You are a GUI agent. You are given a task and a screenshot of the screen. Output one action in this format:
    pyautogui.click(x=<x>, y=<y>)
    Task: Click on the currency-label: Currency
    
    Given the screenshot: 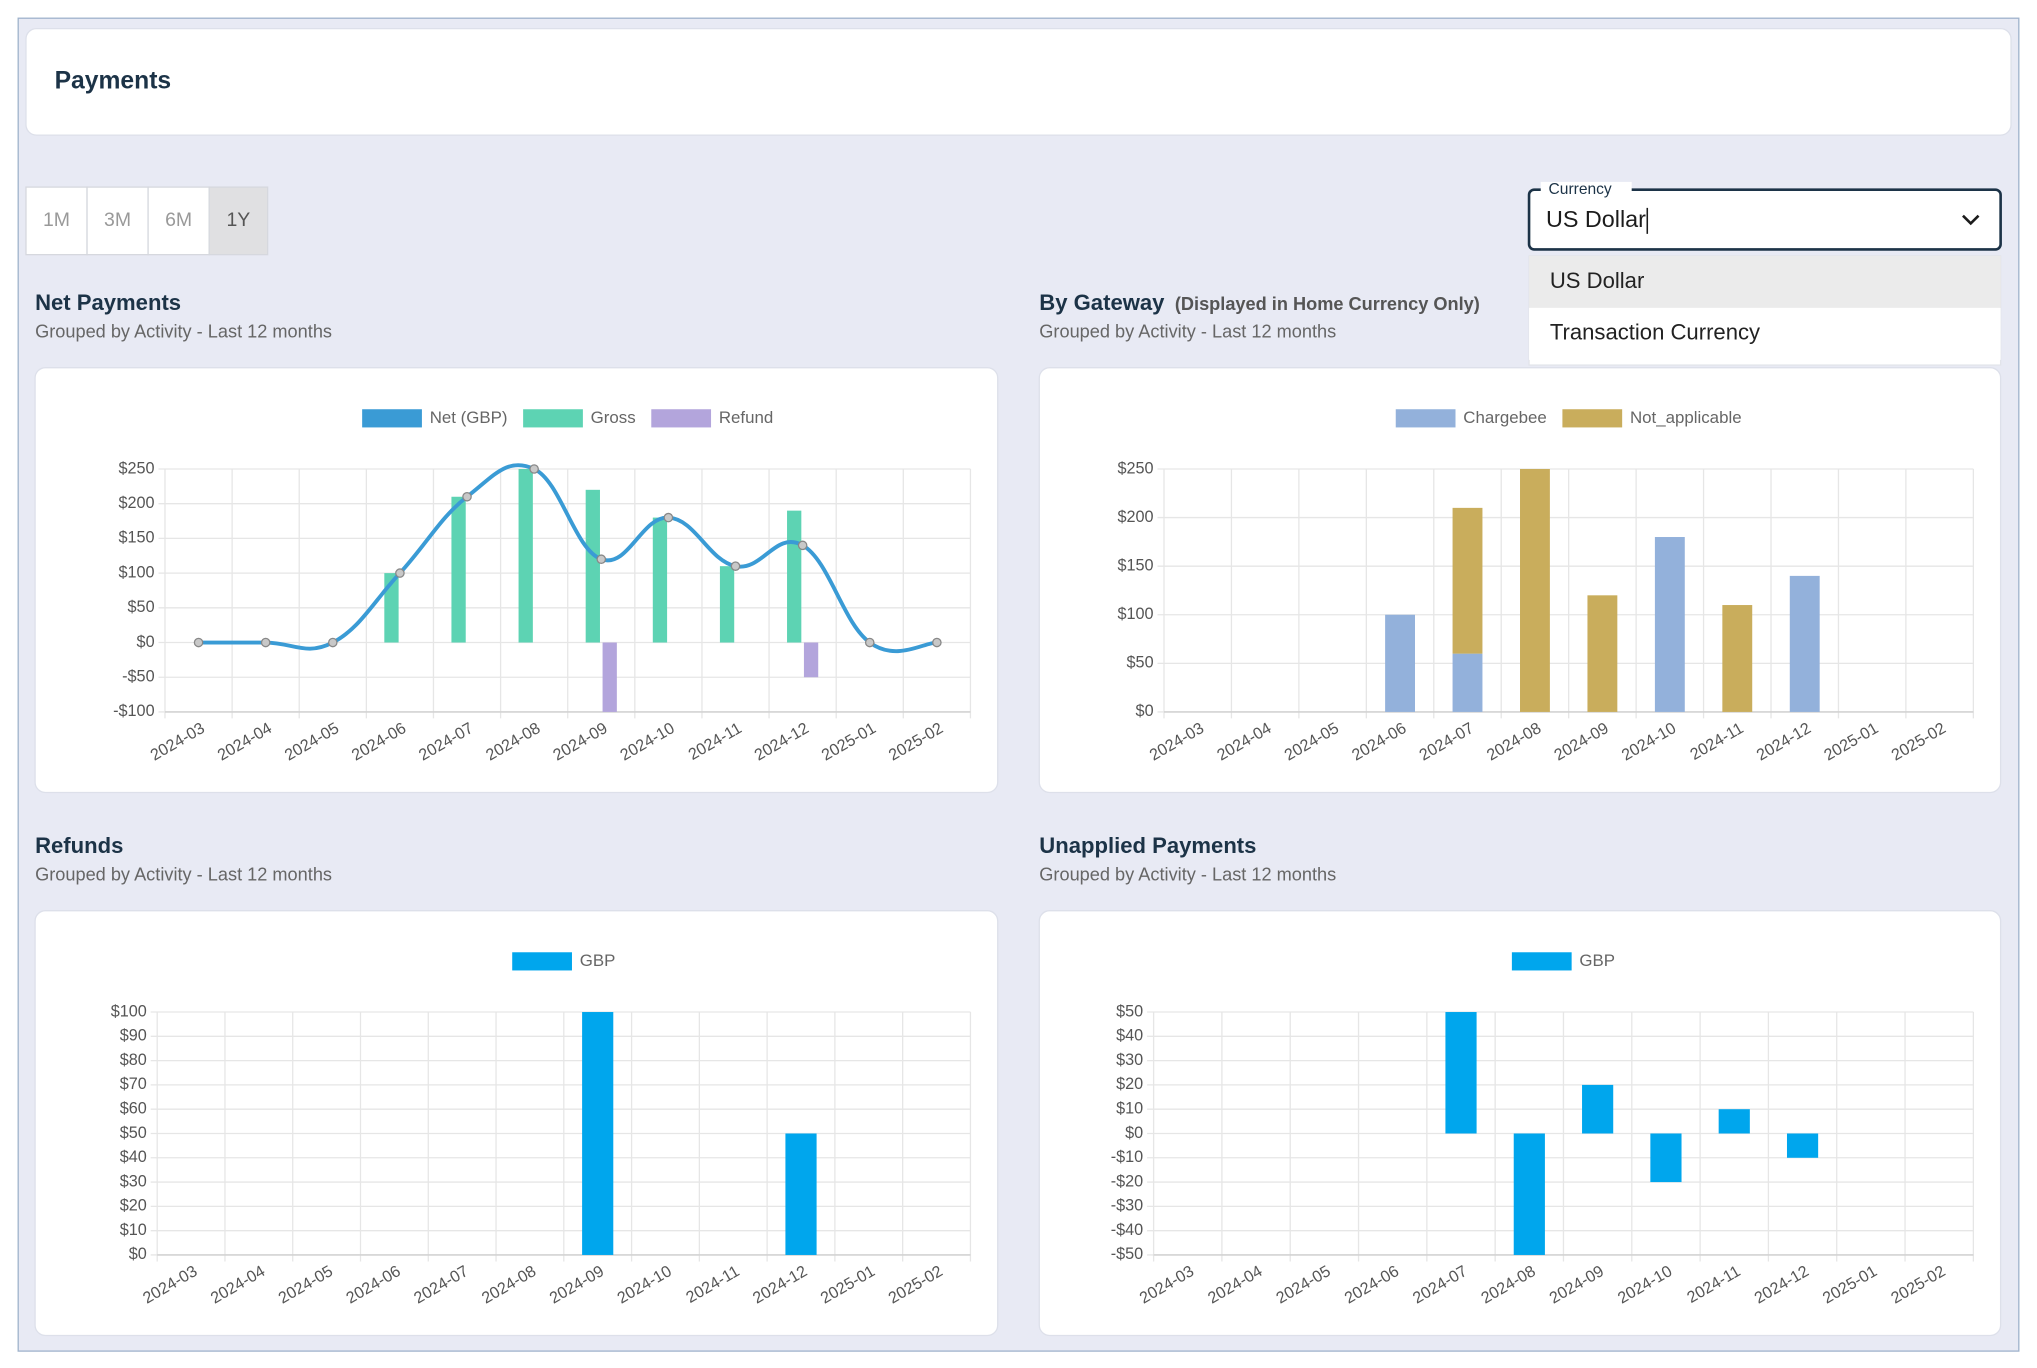 What is the action you would take?
    pyautogui.click(x=1580, y=189)
    